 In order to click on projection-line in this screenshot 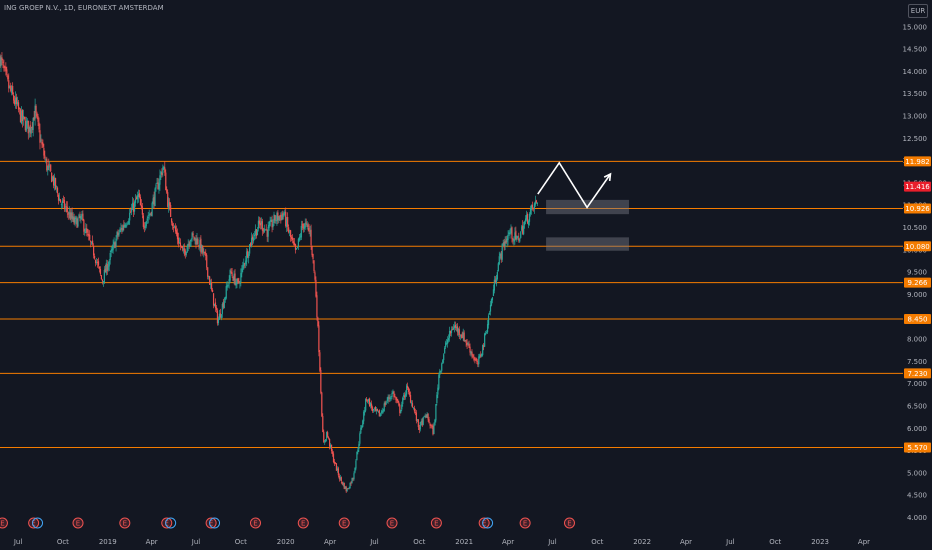, I will do `click(574, 185)`.